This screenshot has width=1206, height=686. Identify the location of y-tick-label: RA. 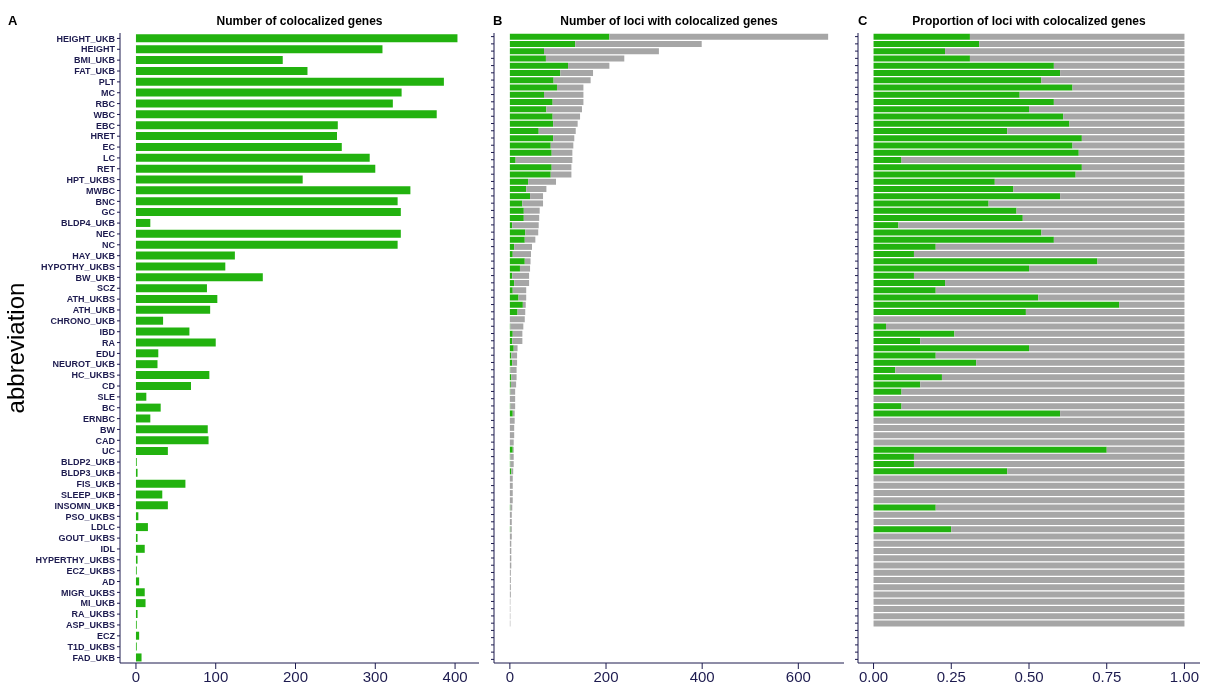
(109, 342).